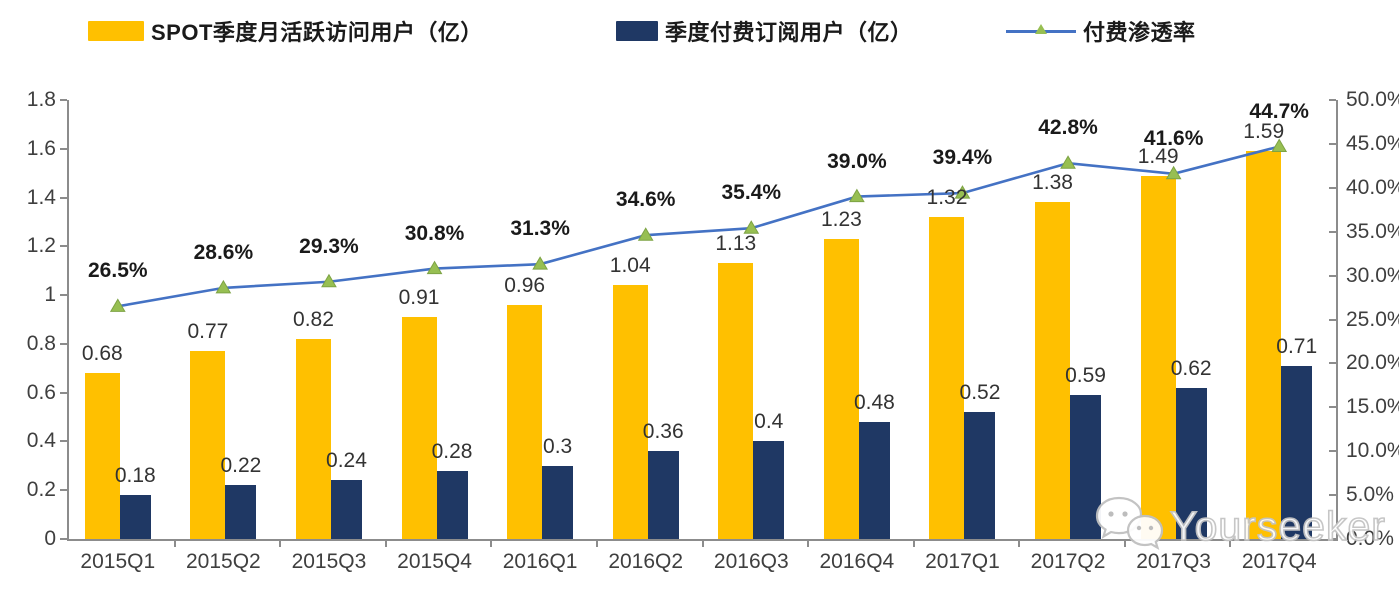 Image resolution: width=1399 pixels, height=596 pixels. What do you see at coordinates (558, 446) in the screenshot?
I see `bar-label-subscribers-2016Q1: 0.3` at bounding box center [558, 446].